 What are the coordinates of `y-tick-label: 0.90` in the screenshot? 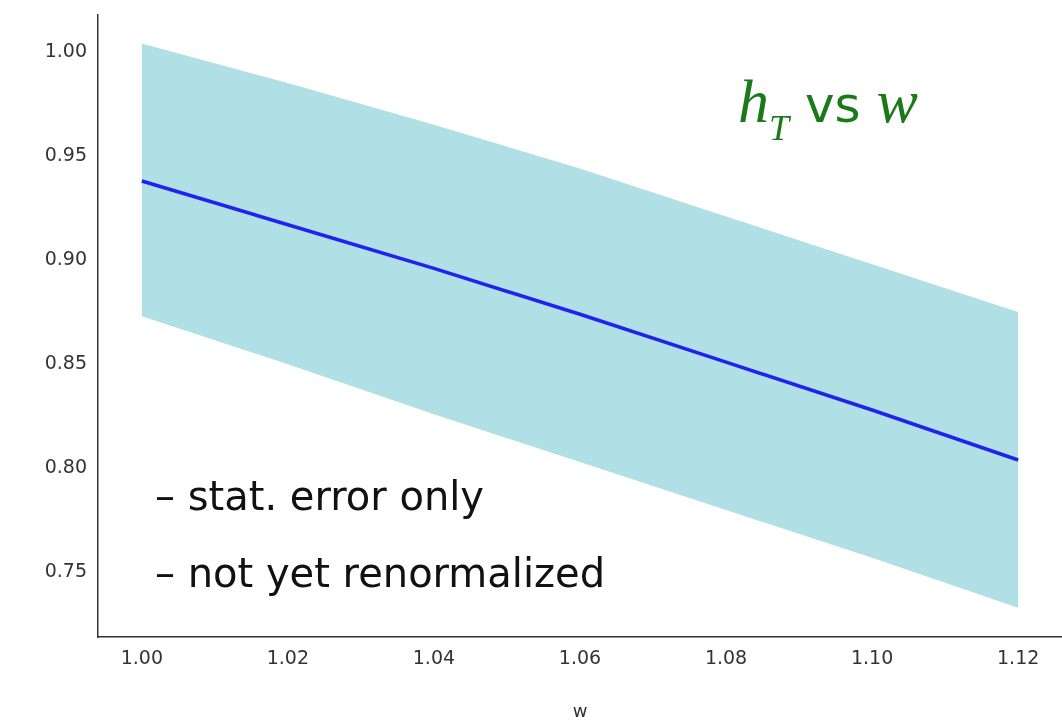 It's located at (65, 258).